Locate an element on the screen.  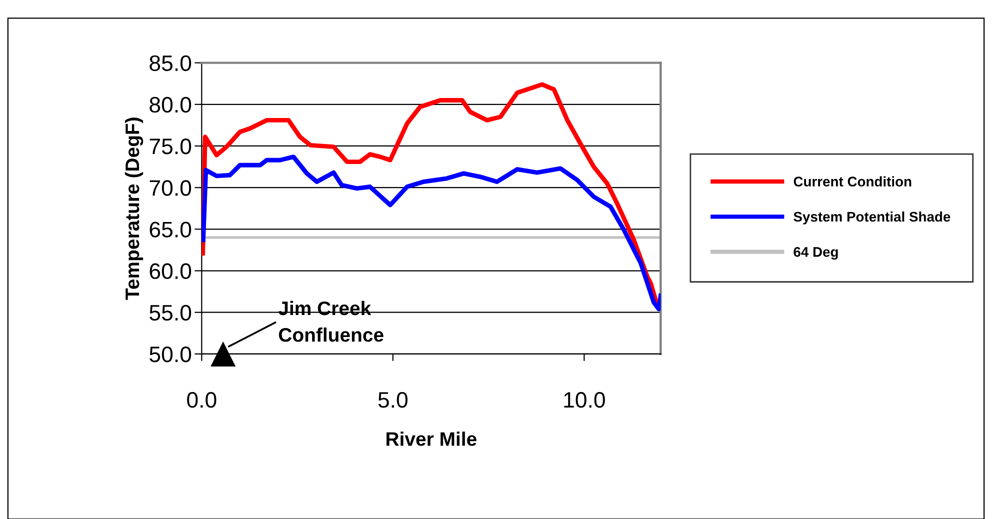
x-tick-label: 5.0 is located at coordinates (393, 400).